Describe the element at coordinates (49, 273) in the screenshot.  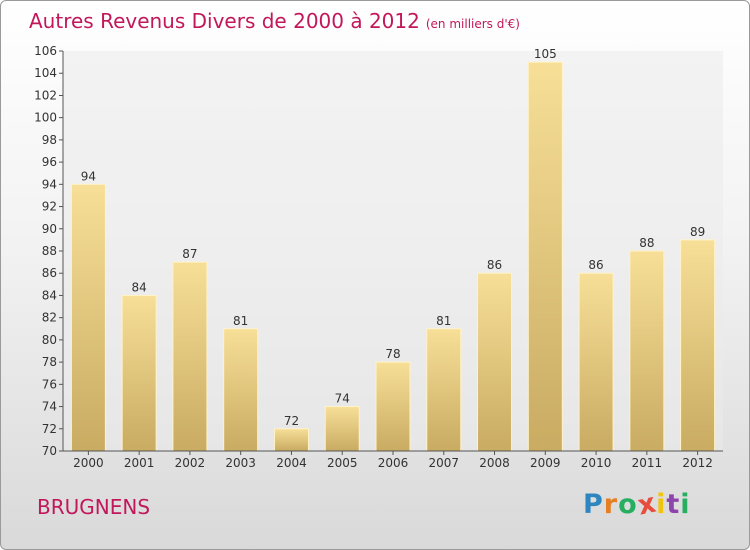
I see `y-tick-label-86: 86` at that location.